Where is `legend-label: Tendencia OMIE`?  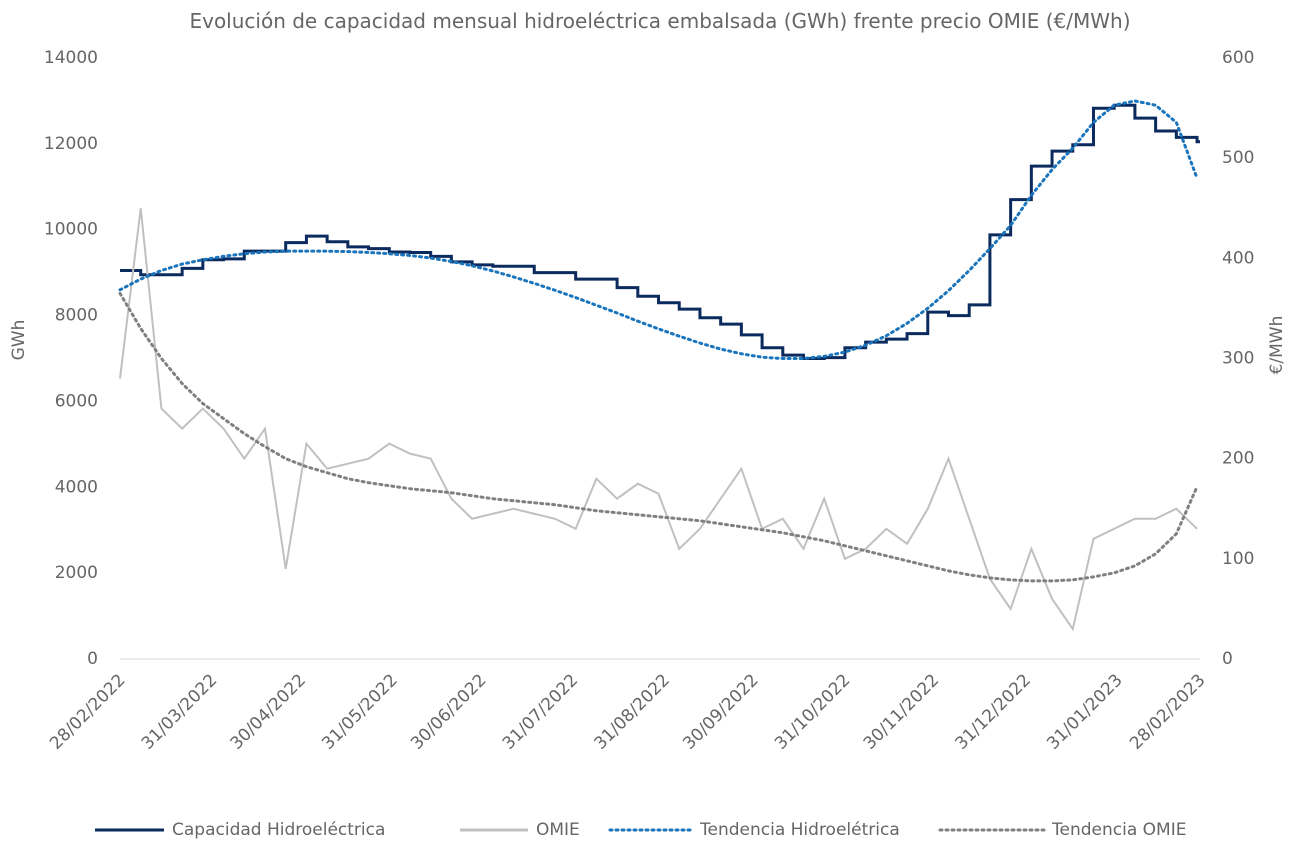 legend-label: Tendencia OMIE is located at coordinates (1118, 830).